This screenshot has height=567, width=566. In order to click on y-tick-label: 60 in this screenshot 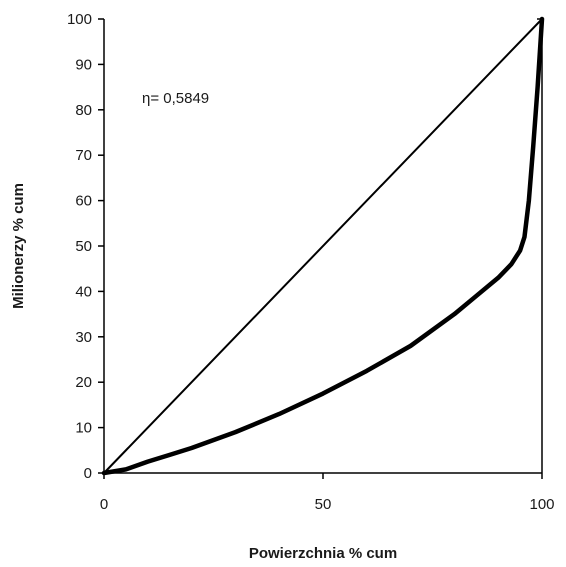, I will do `click(83, 201)`.